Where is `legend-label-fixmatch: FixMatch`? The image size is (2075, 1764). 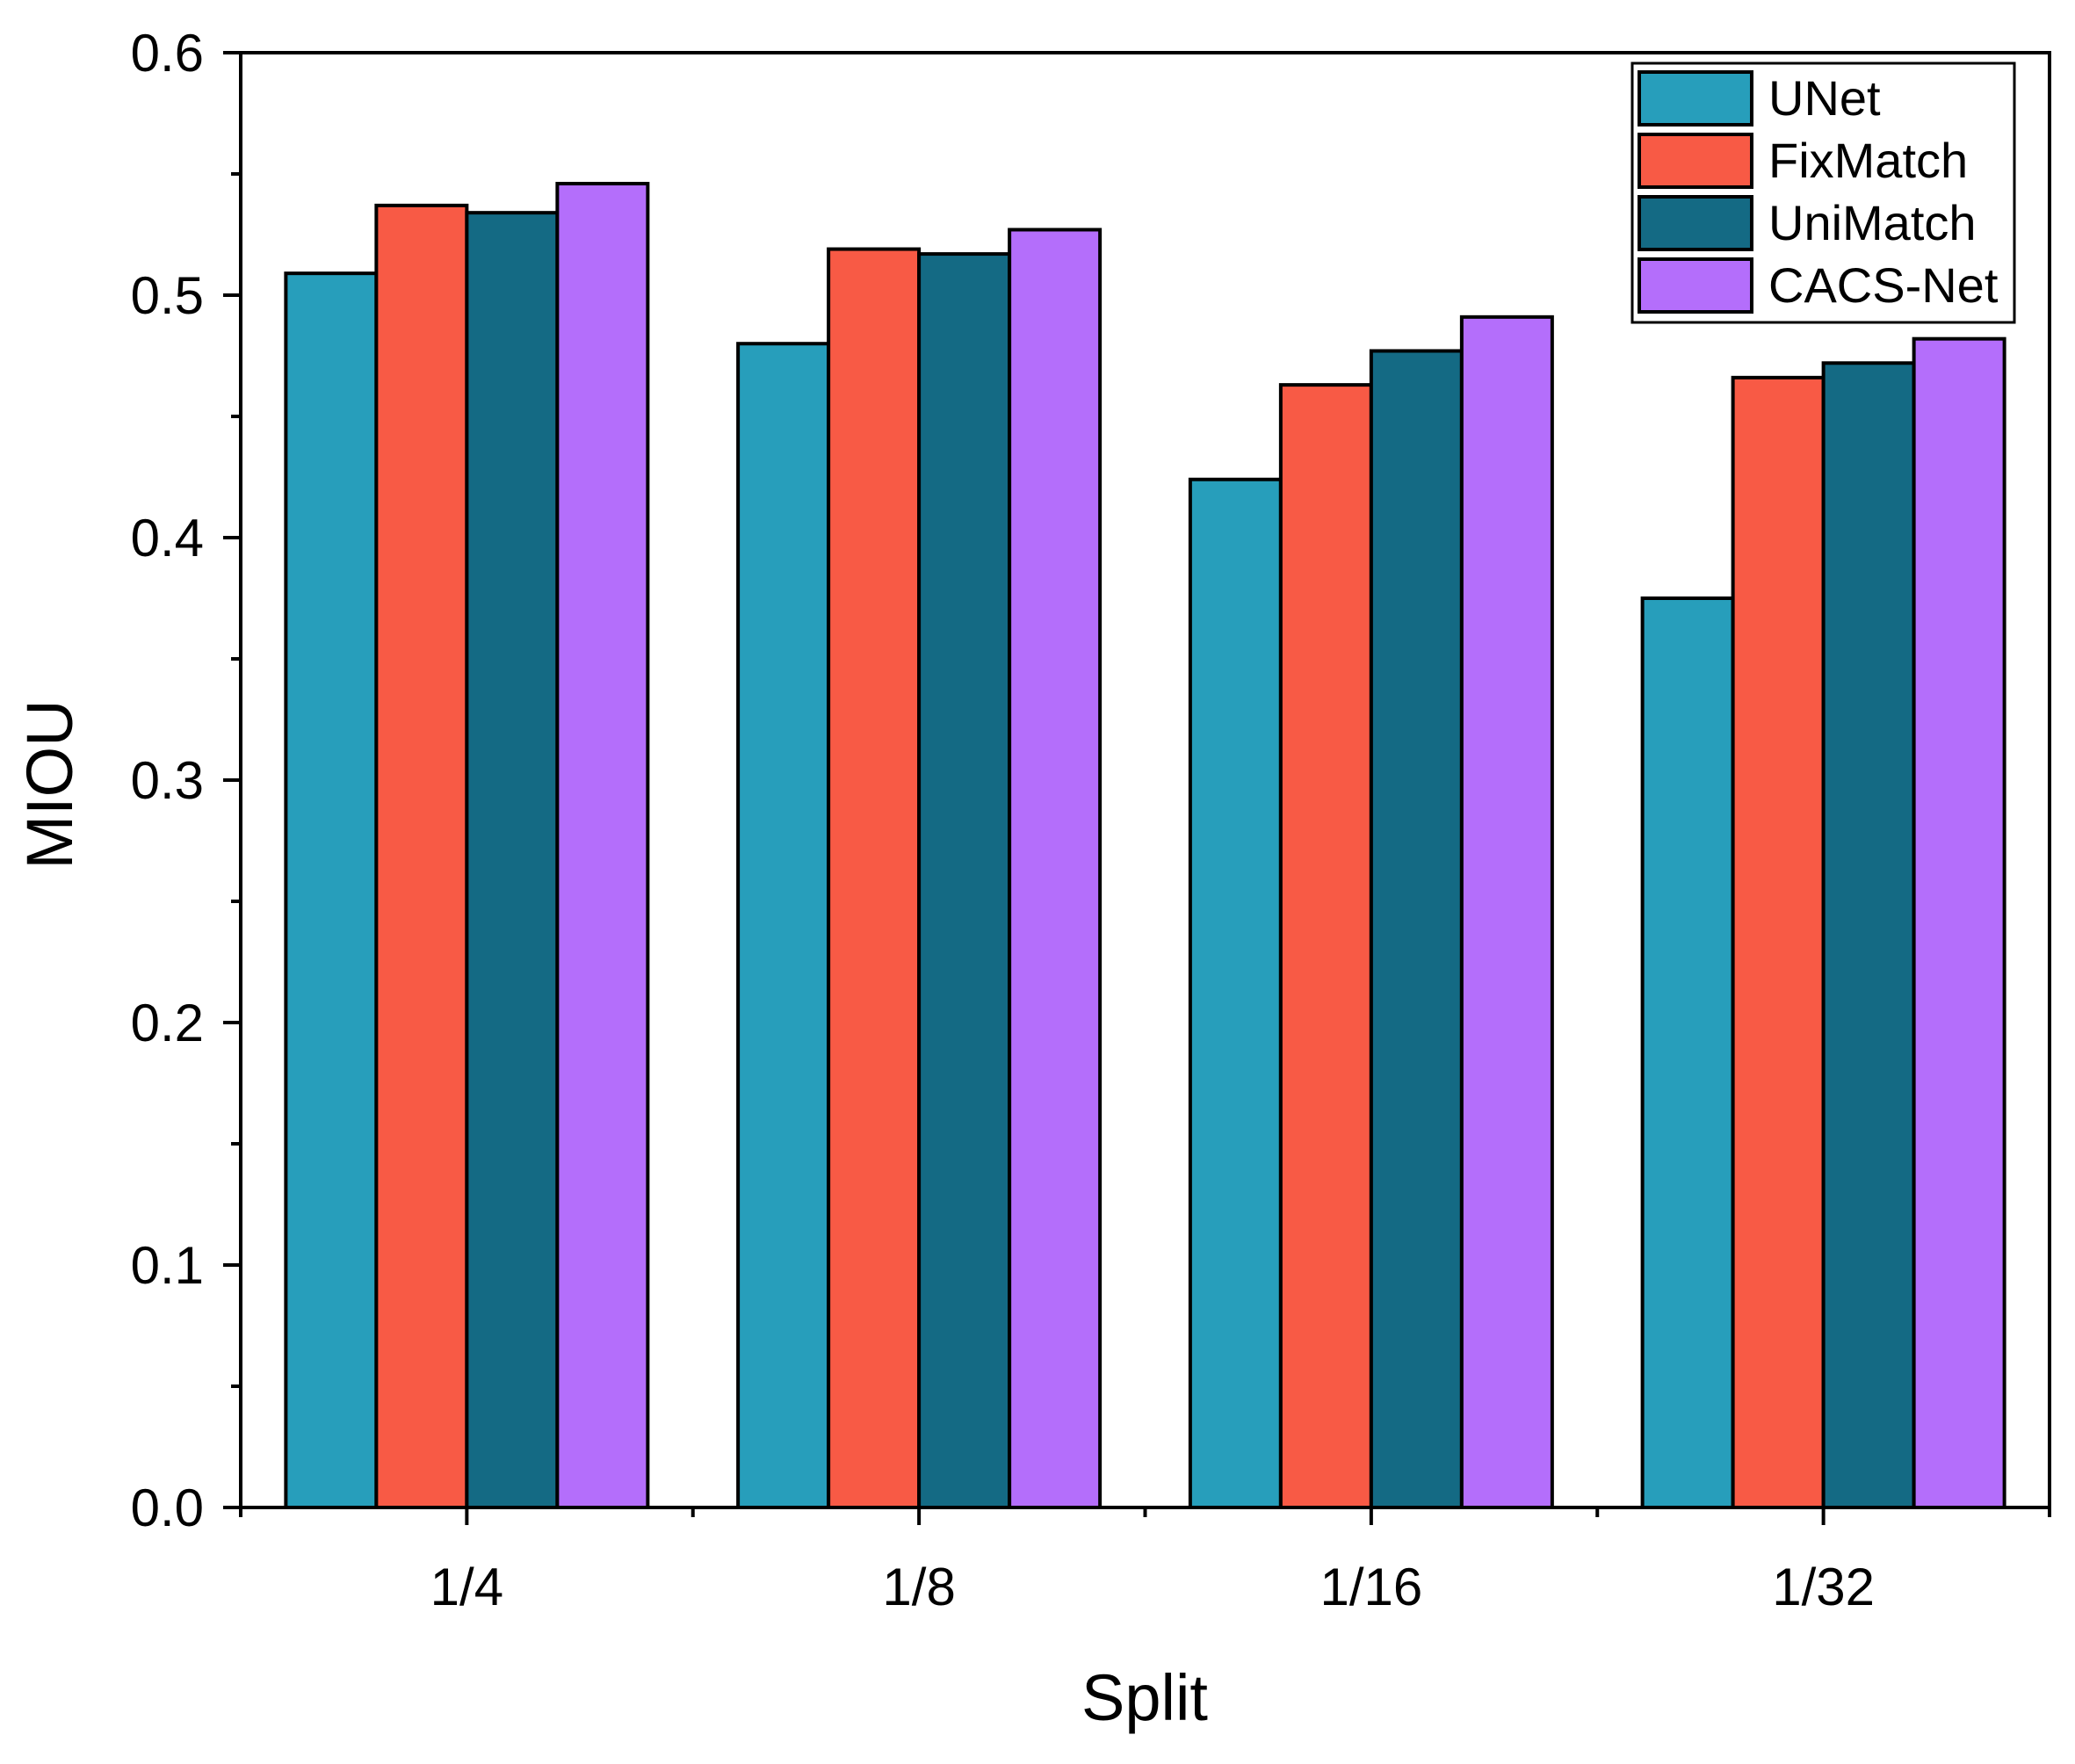
legend-label-fixmatch: FixMatch is located at coordinates (1868, 160).